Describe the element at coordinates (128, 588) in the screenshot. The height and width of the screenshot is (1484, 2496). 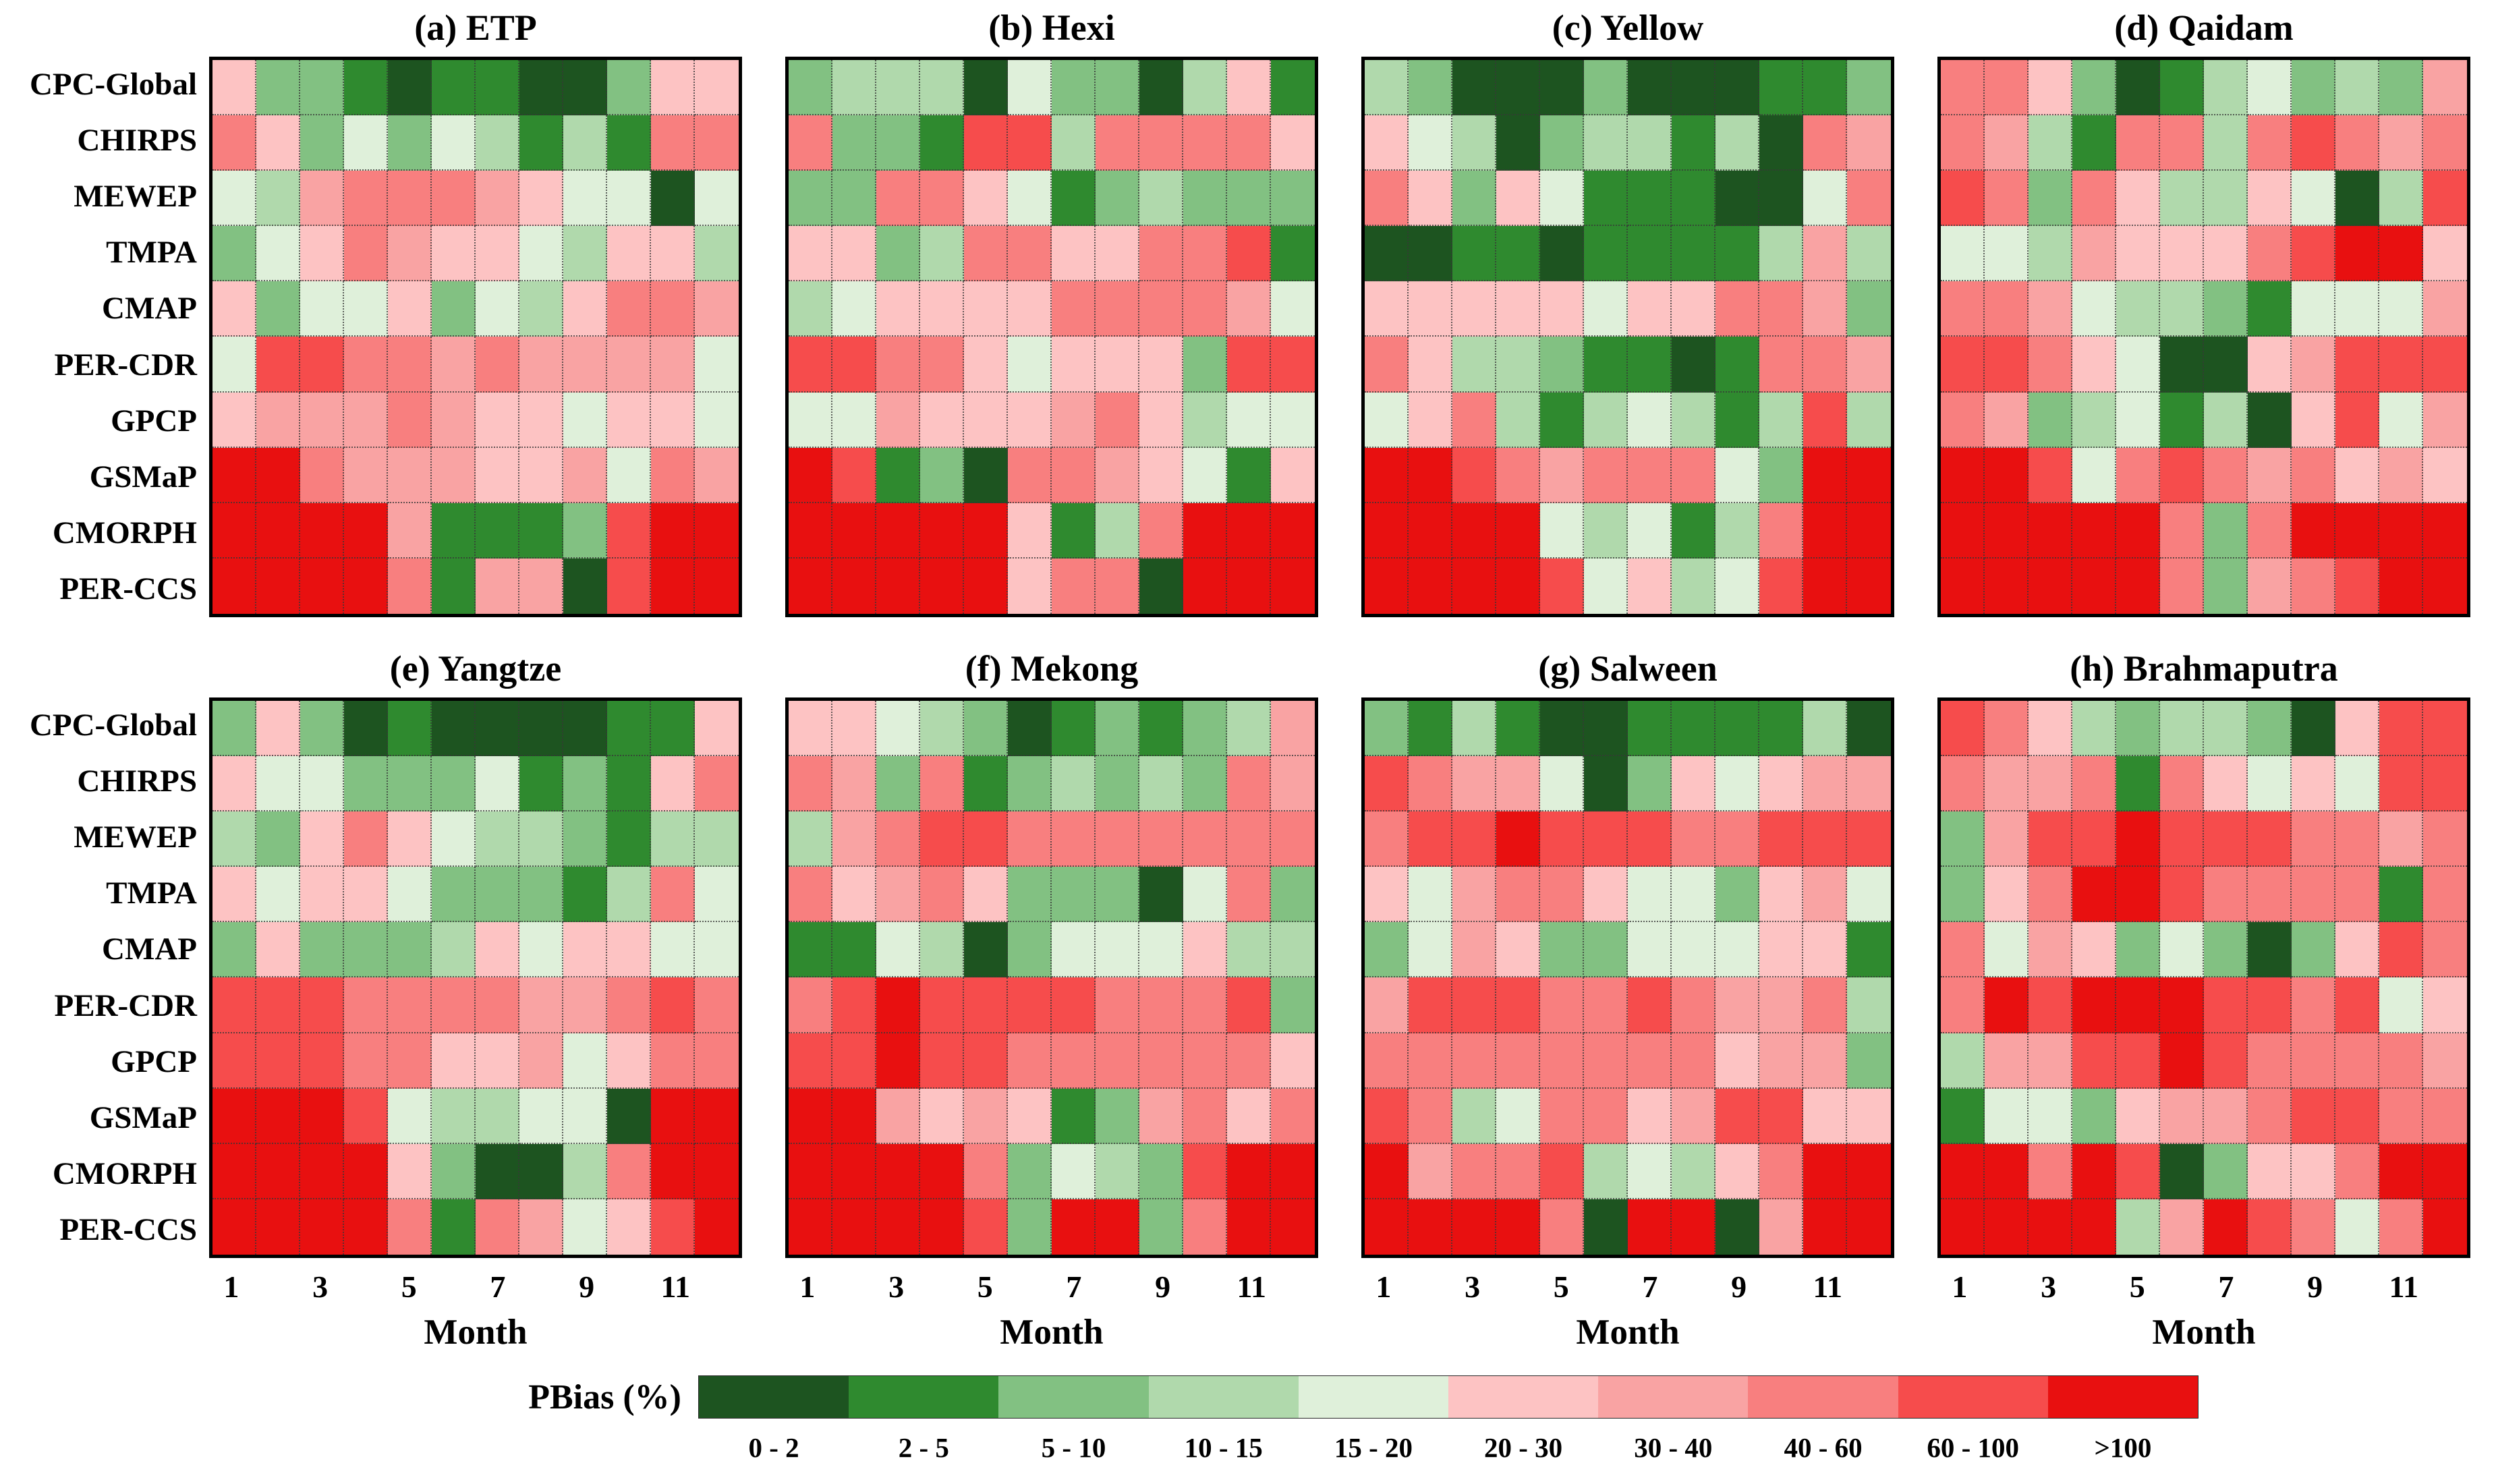
I see `row-label-per-ccs: PER-CCS` at that location.